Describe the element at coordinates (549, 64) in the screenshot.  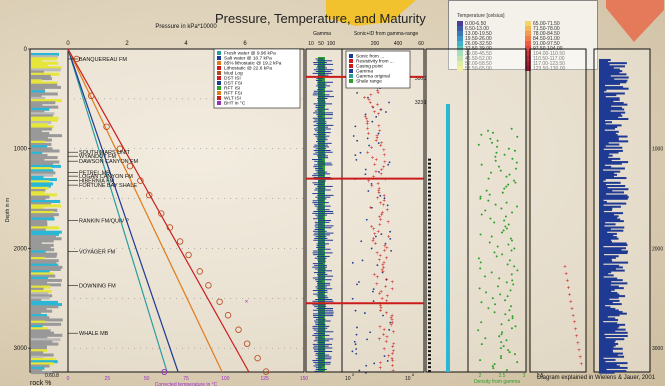
I see `temperature-legend-label: 117.00-123.50` at that location.